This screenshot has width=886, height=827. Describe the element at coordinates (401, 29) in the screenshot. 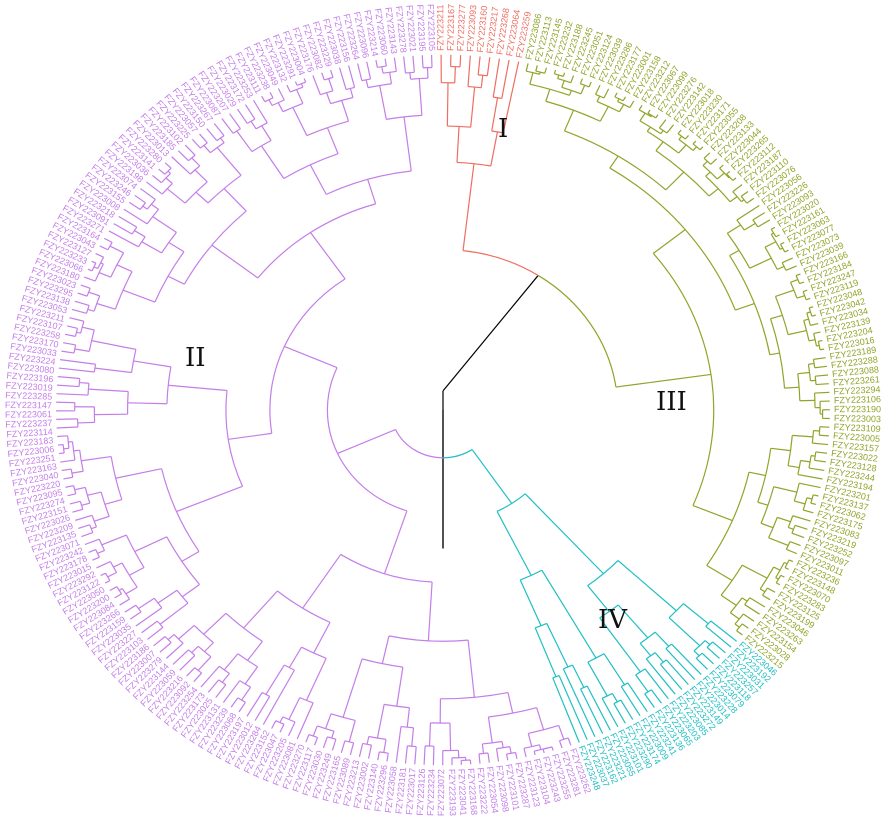

I see `leaf-label-ii: FZY223278` at that location.